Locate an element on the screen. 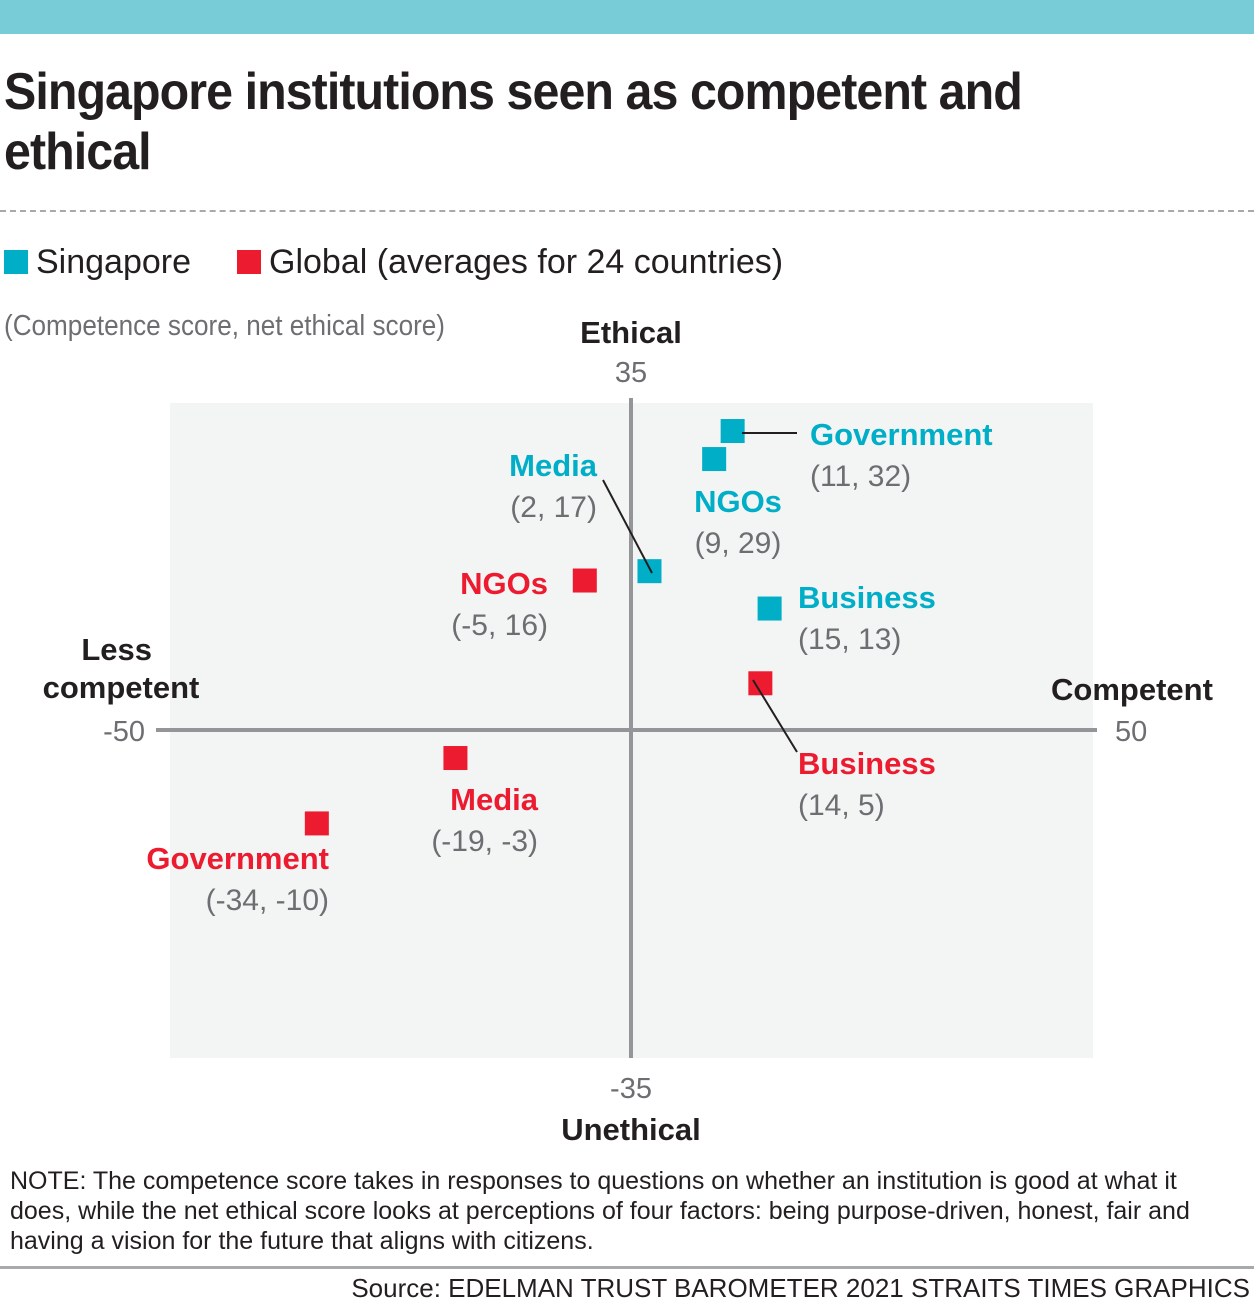  leader-line-singapore-media is located at coordinates (627, 526).